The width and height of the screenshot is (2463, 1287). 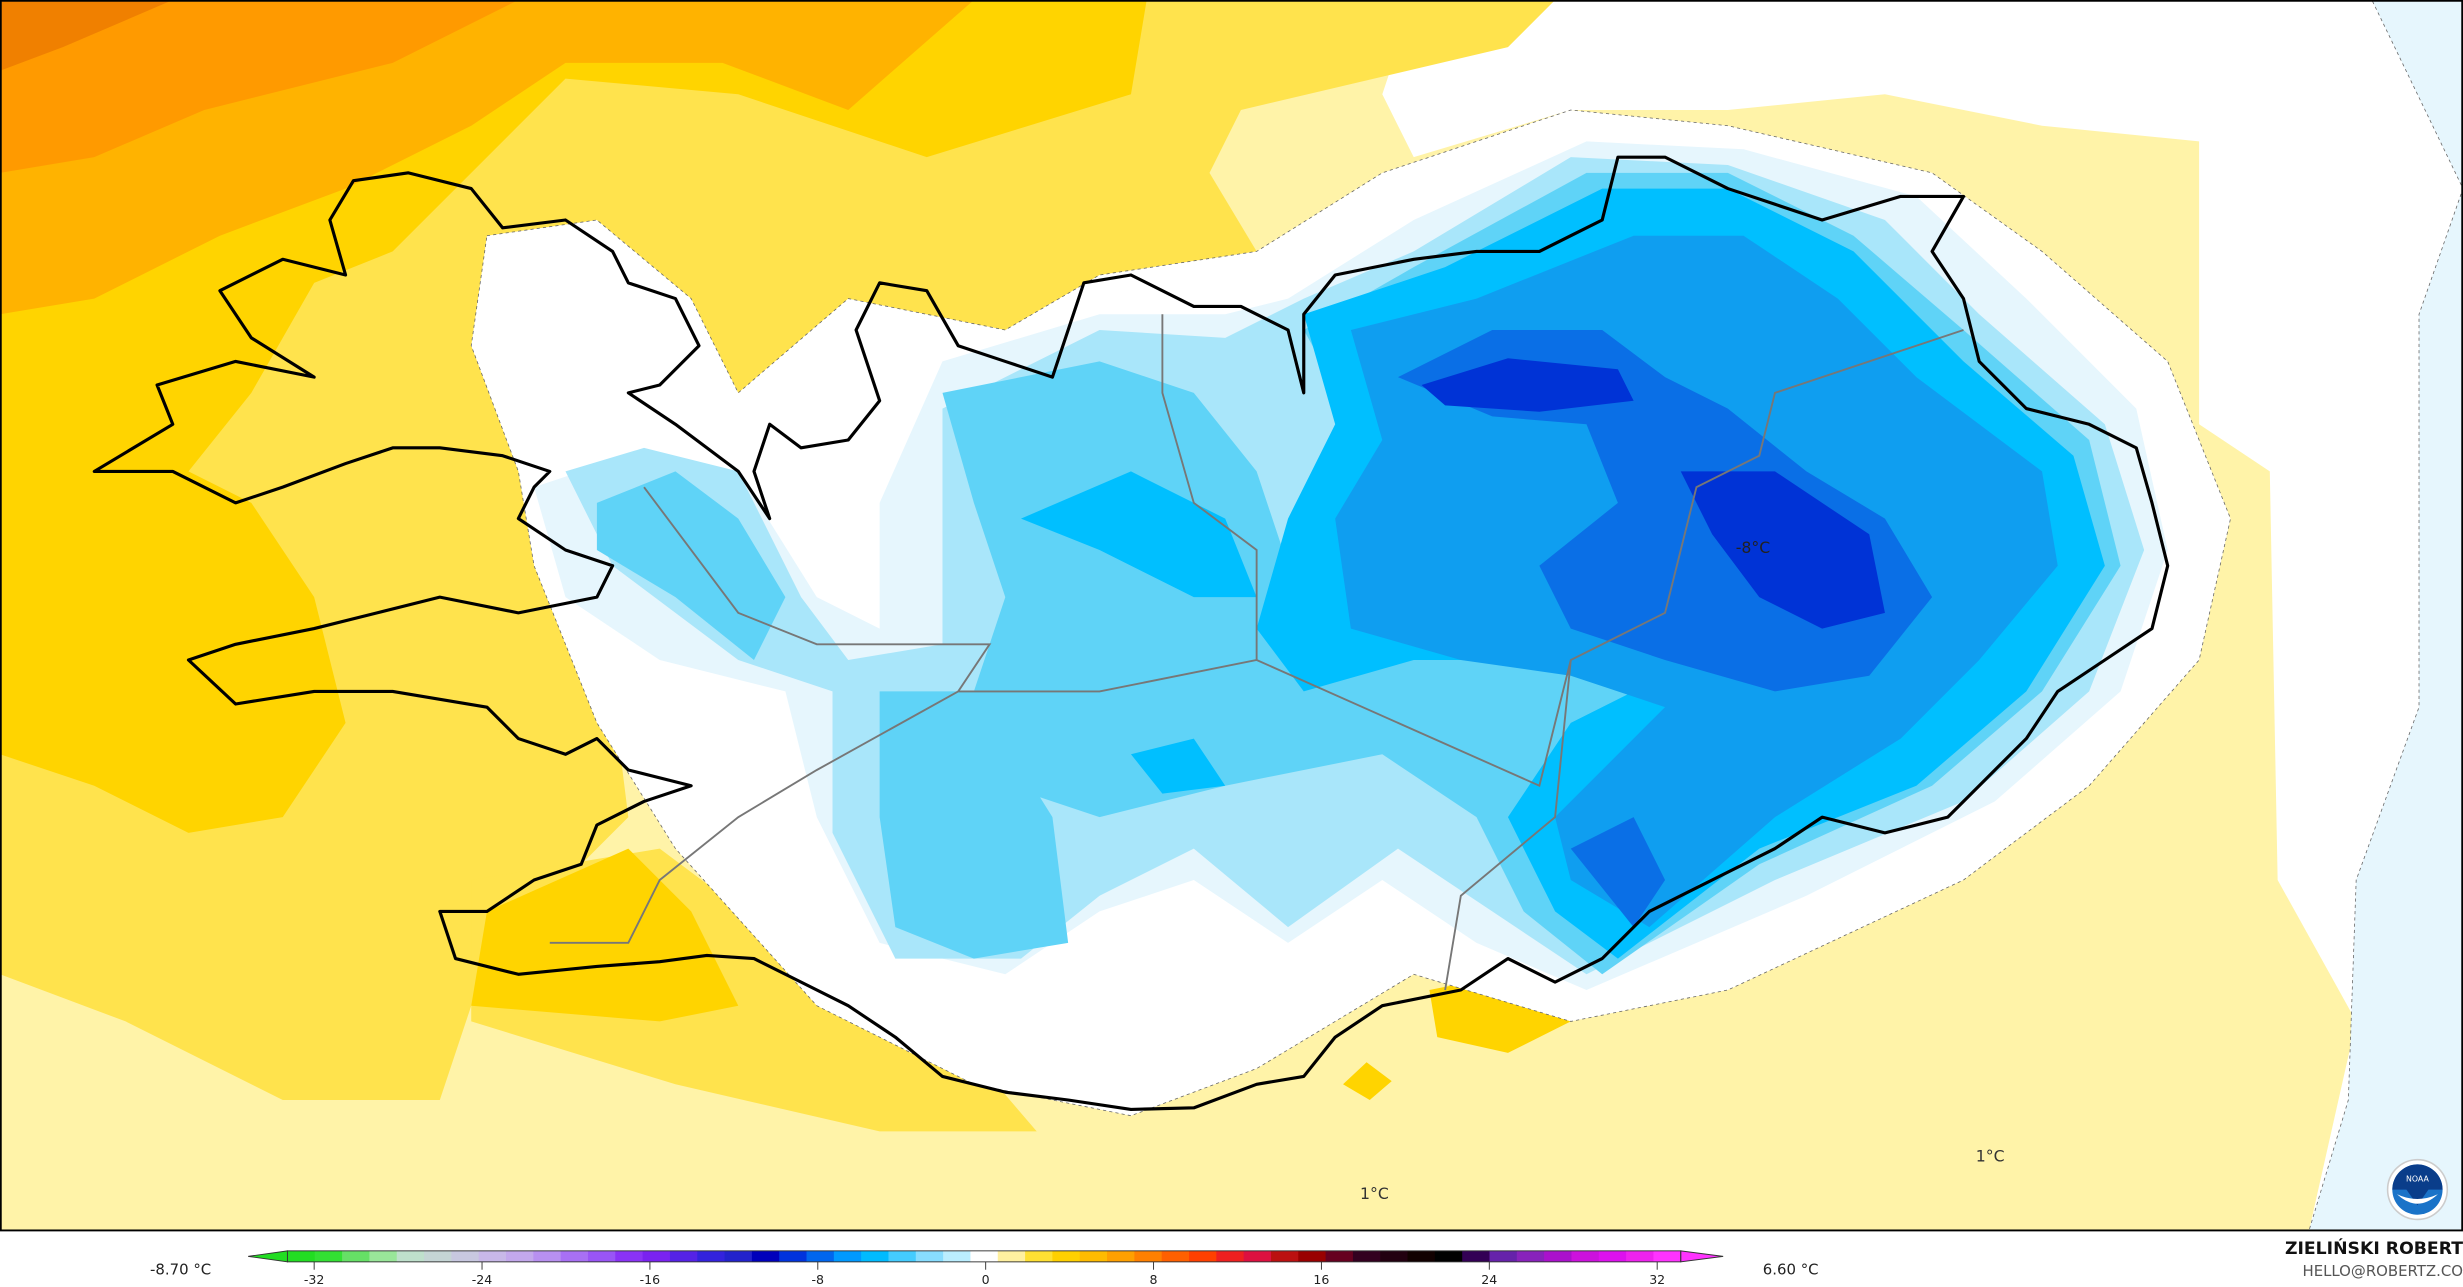 What do you see at coordinates (1500, 1013) in the screenshot?
I see `field-southeast-gold` at bounding box center [1500, 1013].